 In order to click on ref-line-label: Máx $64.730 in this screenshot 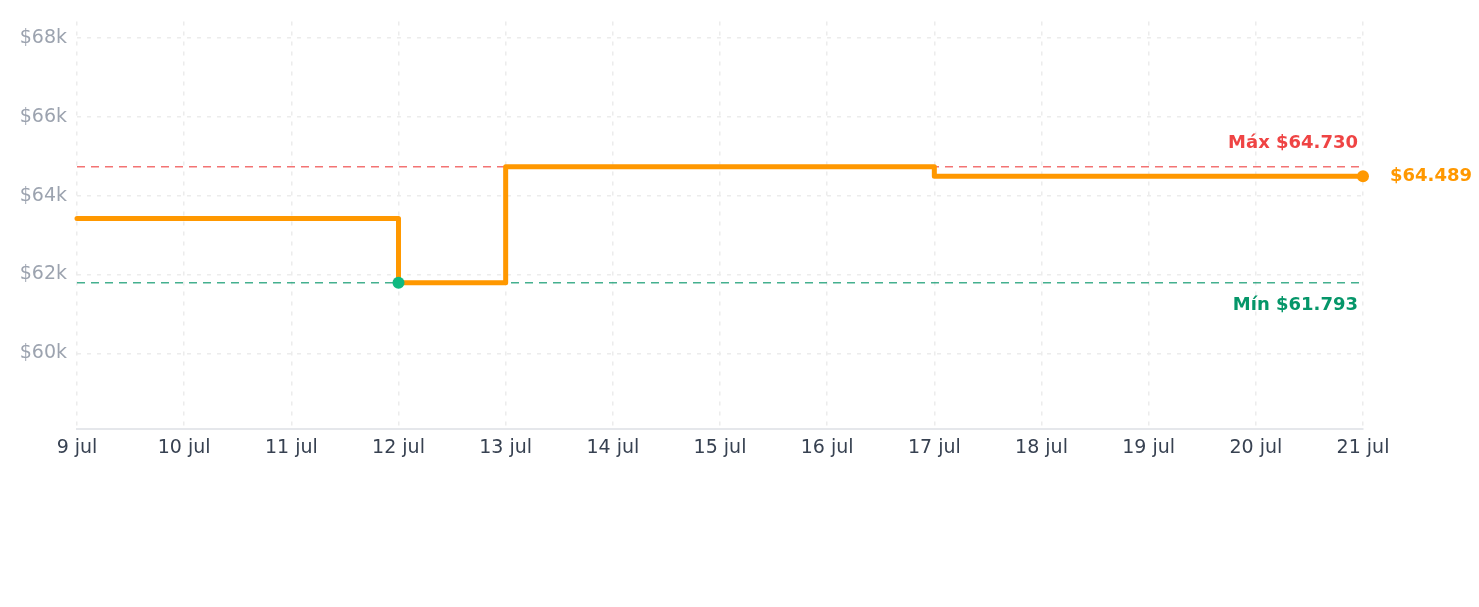, I will do `click(1293, 141)`.